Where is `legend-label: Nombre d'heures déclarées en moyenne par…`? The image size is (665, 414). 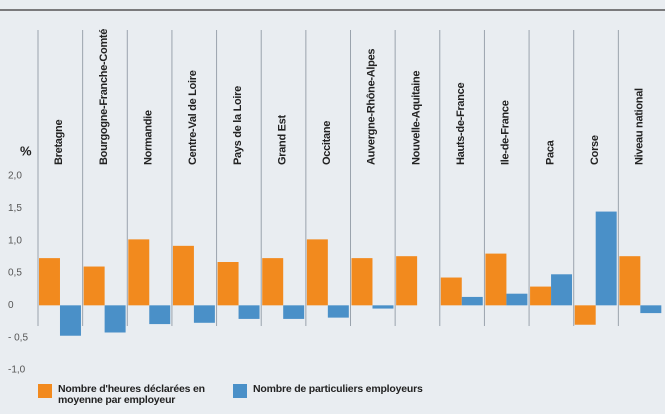 legend-label: Nombre d'heures déclarées en moyenne par… is located at coordinates (131, 394).